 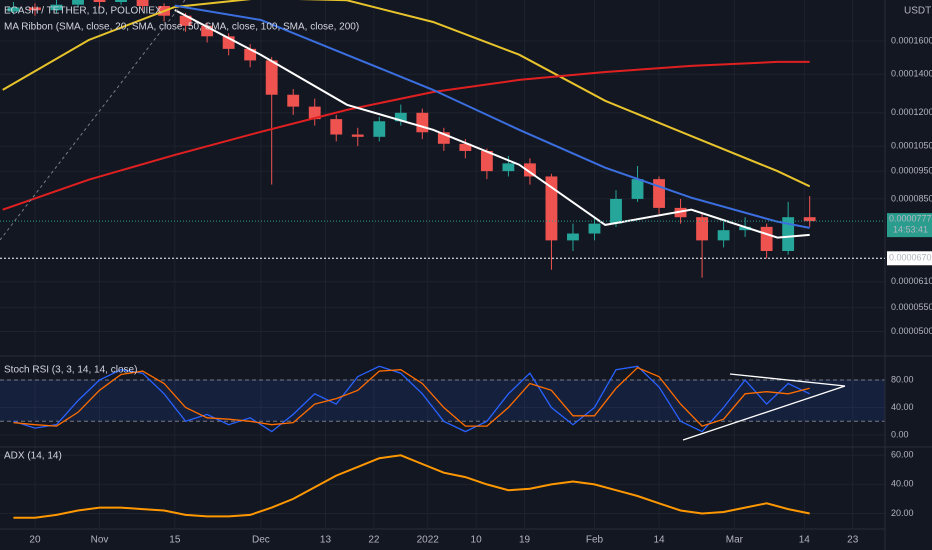 I want to click on stoch-rsi-label: Stoch RSI (3, 3, 14, 14, close), so click(x=70, y=370).